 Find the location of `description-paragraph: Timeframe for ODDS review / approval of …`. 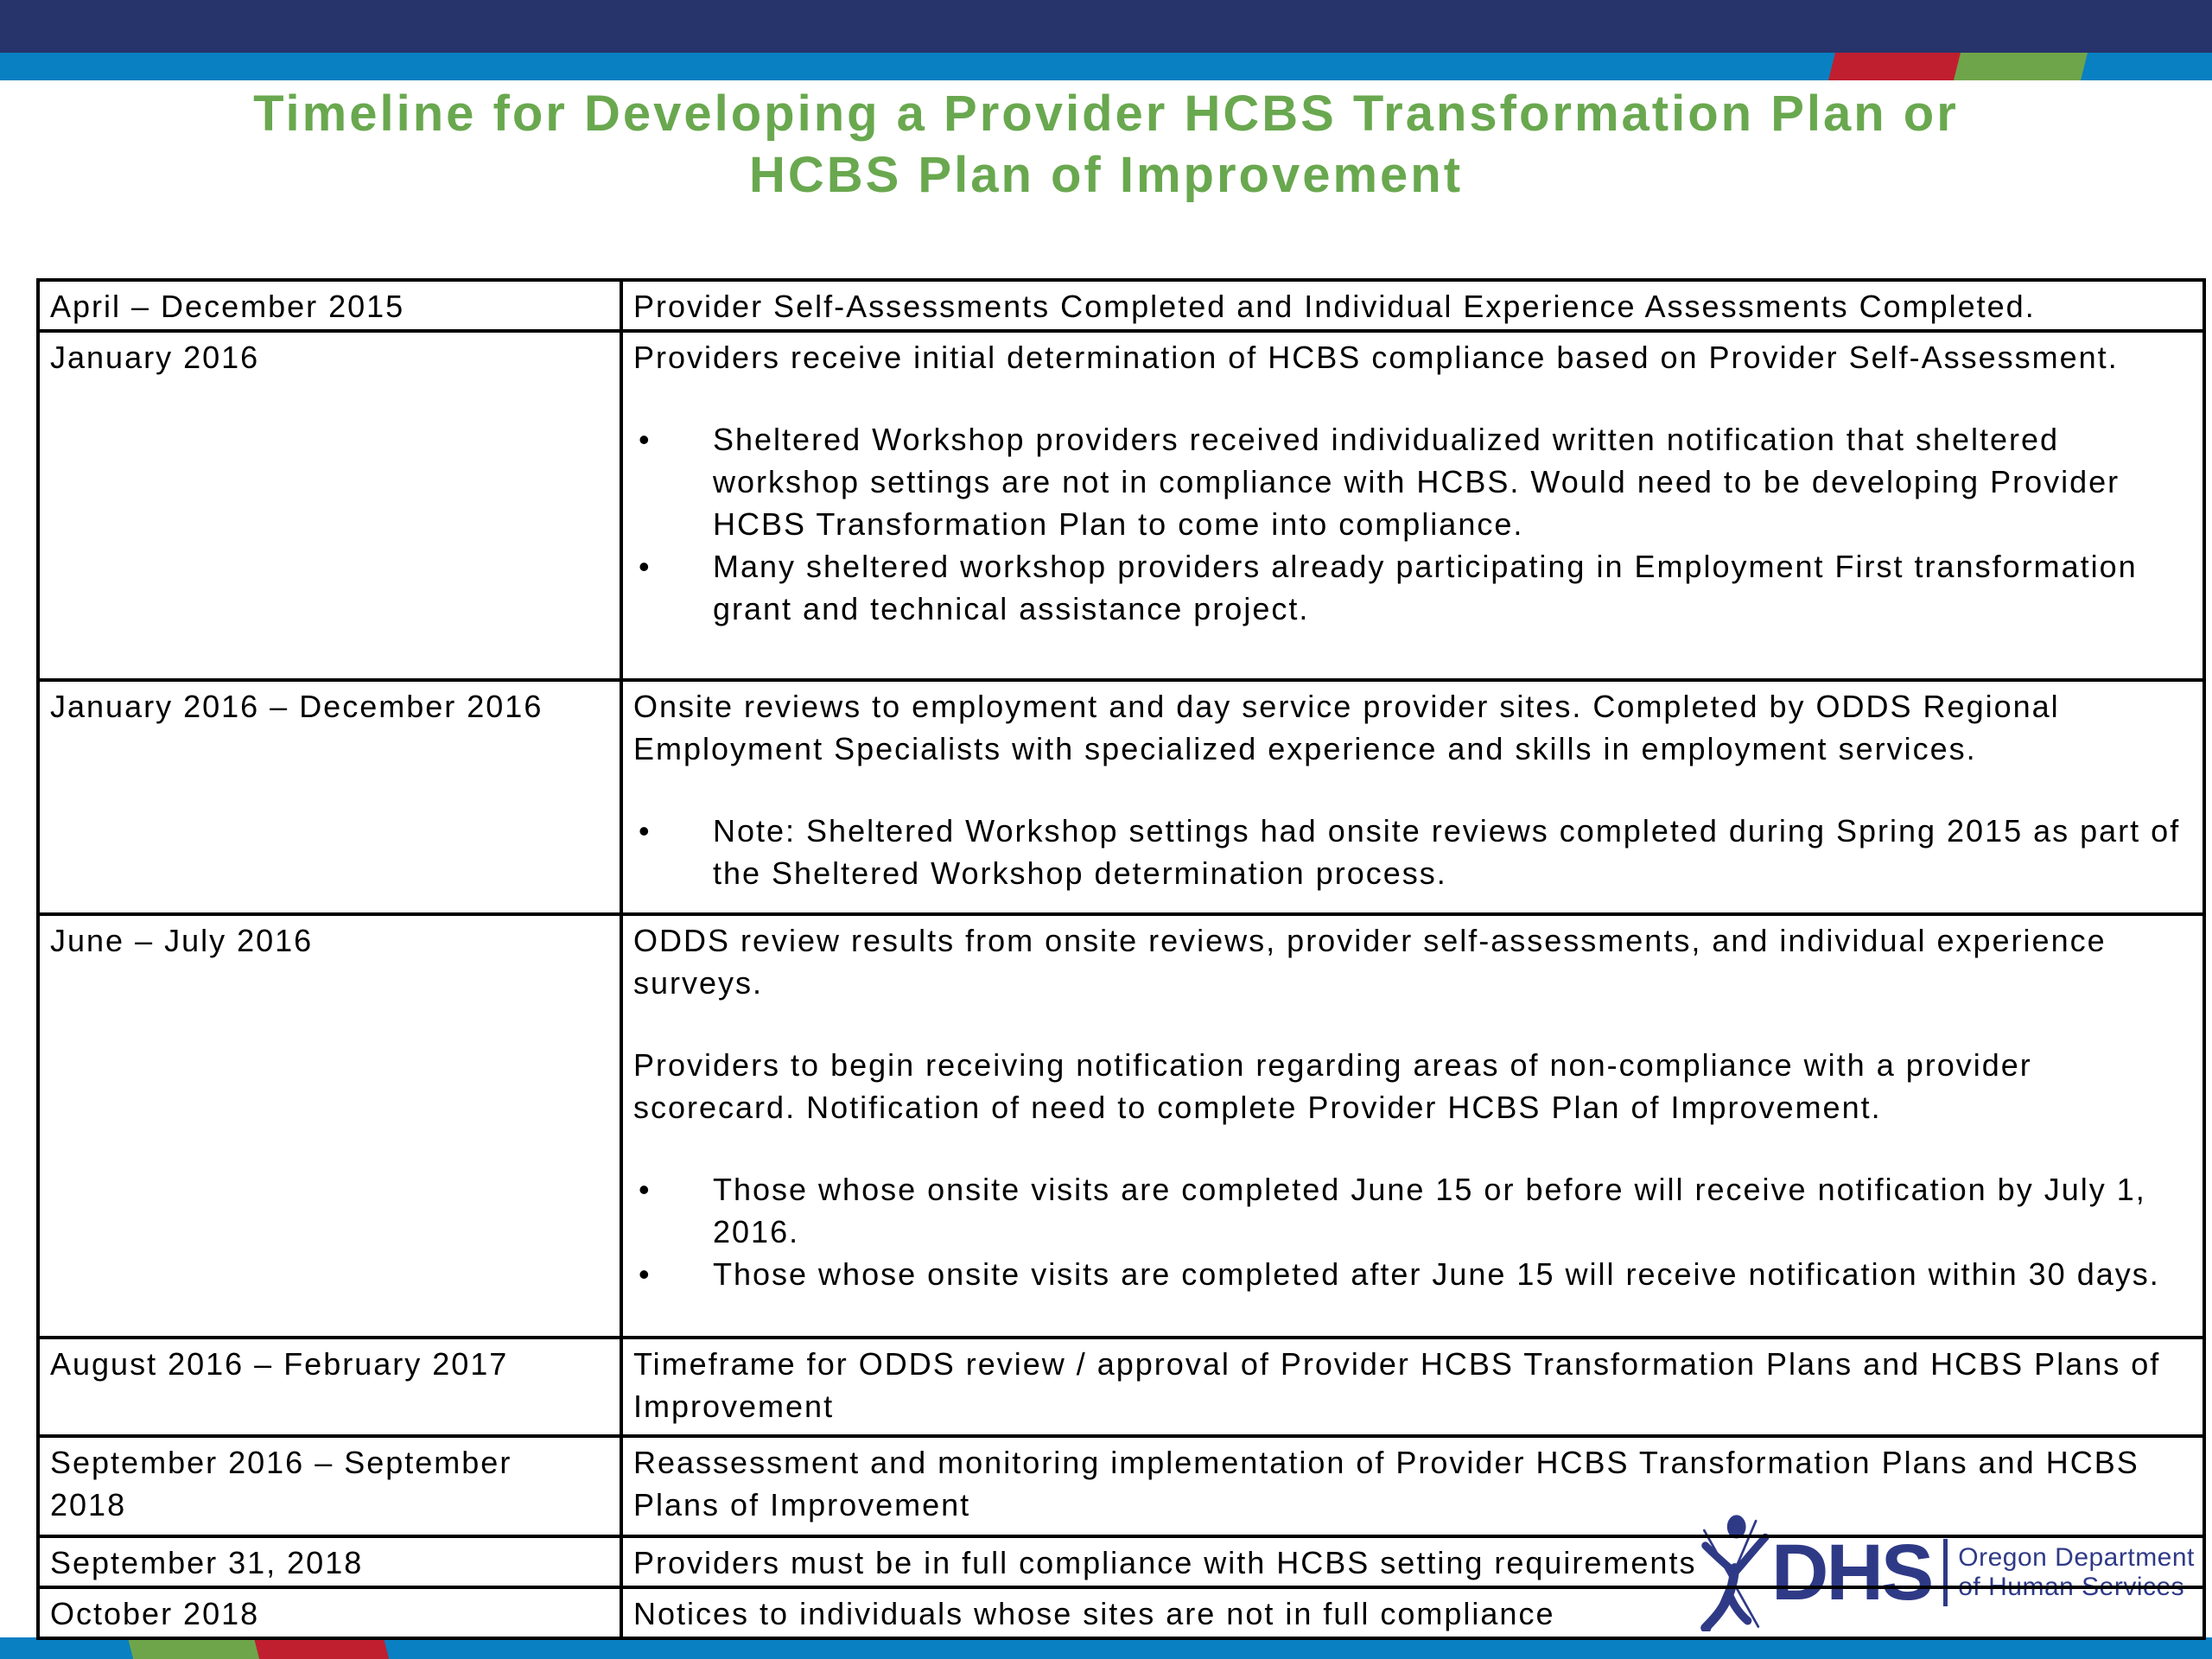

description-paragraph: Timeframe for ODDS review / approval of … is located at coordinates (1397, 1385).